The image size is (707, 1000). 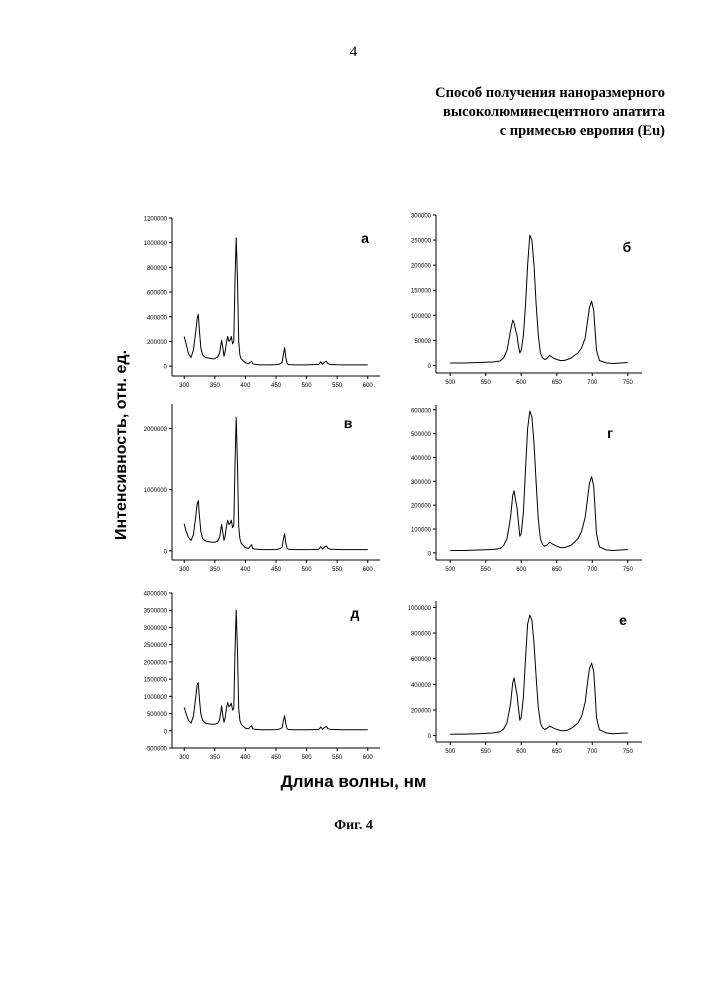 What do you see at coordinates (348, 423) in the screenshot?
I see `panel-label: в` at bounding box center [348, 423].